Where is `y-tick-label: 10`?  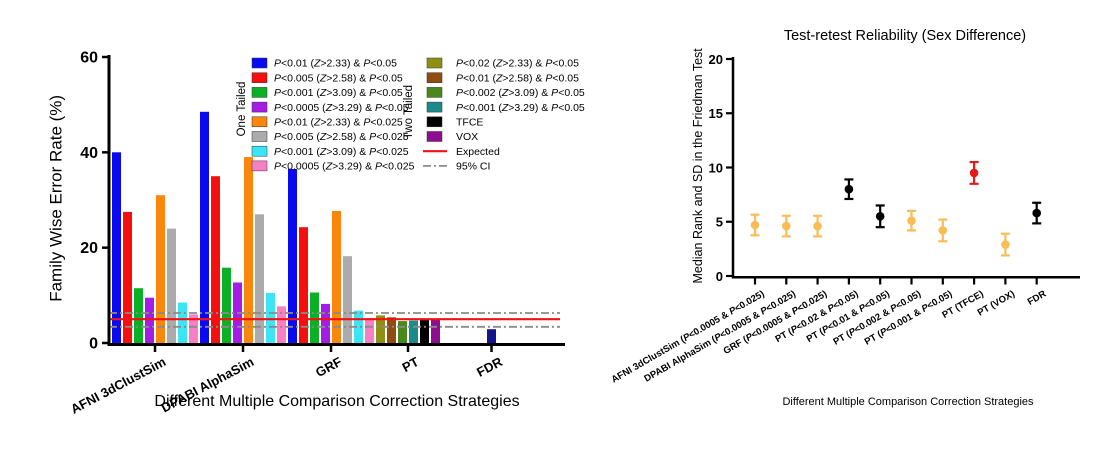
y-tick-label: 10 is located at coordinates (716, 167).